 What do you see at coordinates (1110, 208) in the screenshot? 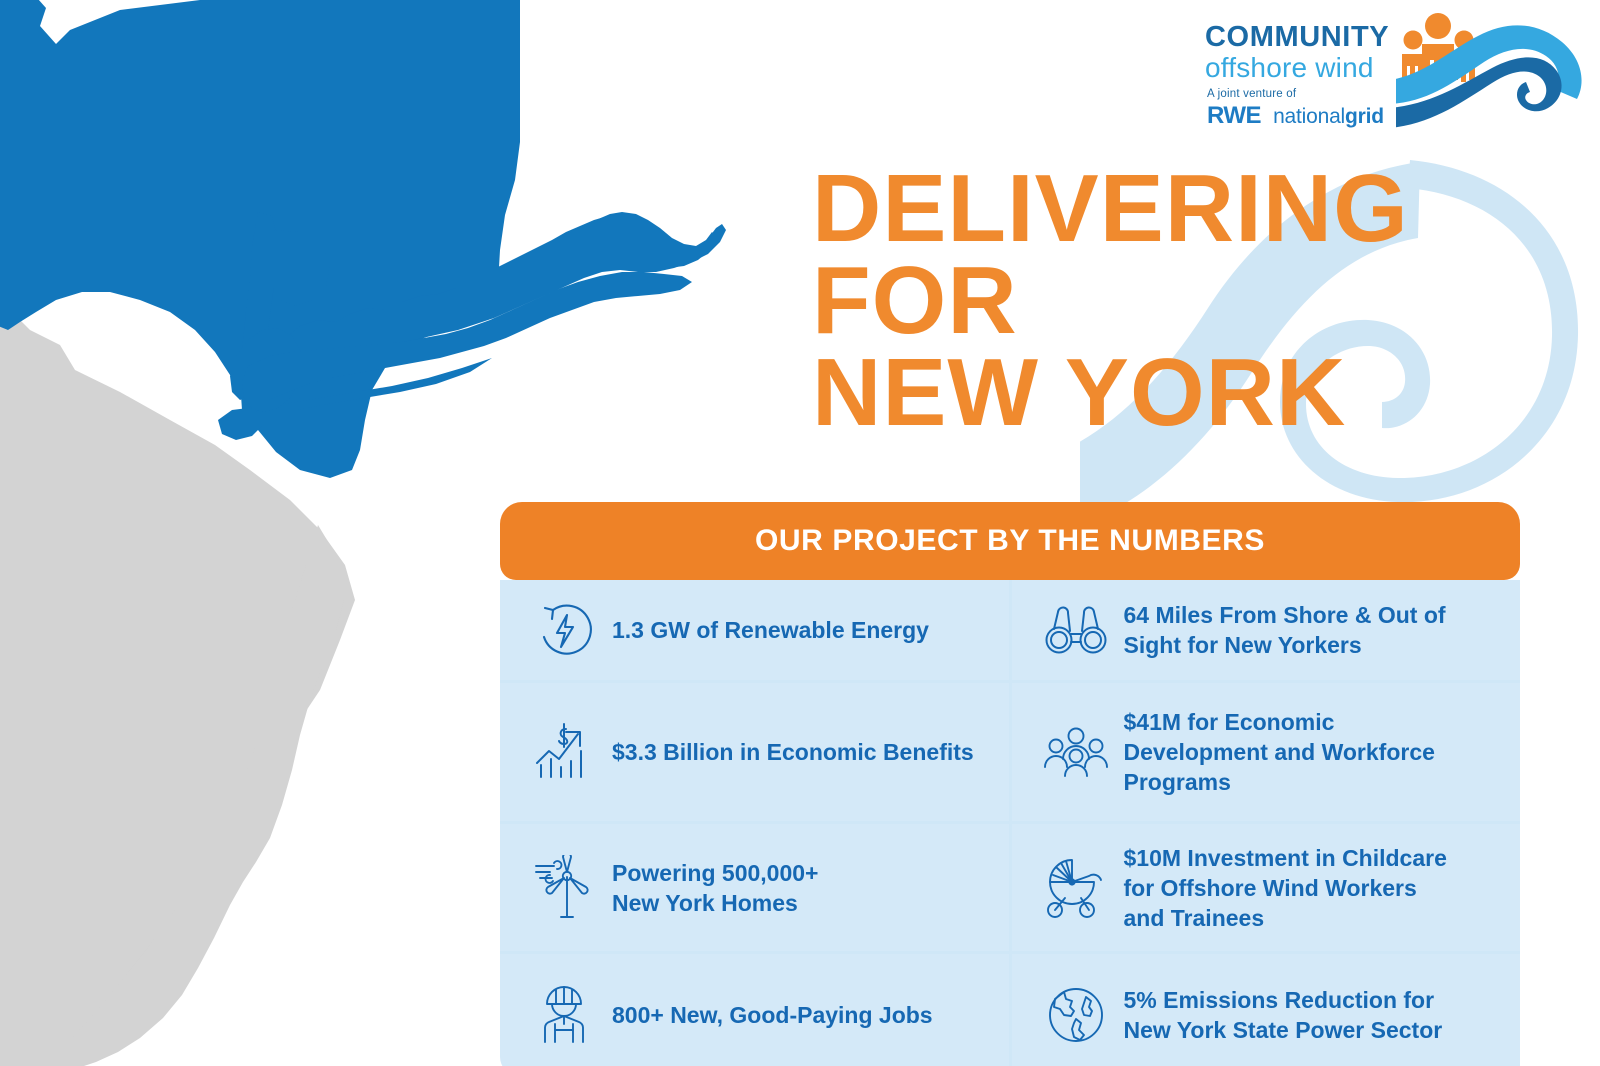
I see `headline-line-1: DELIVERING` at bounding box center [1110, 208].